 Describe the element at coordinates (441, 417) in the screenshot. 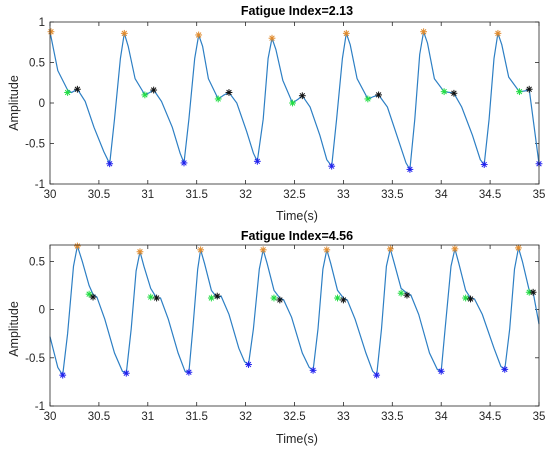

I see `x-tick-label: 34` at that location.